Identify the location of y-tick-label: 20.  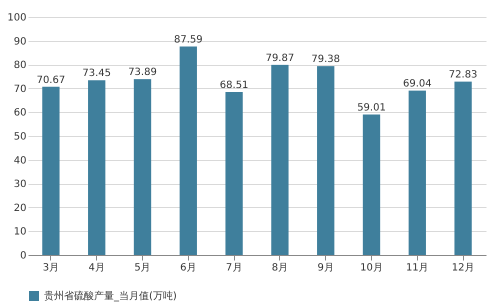
(20, 208).